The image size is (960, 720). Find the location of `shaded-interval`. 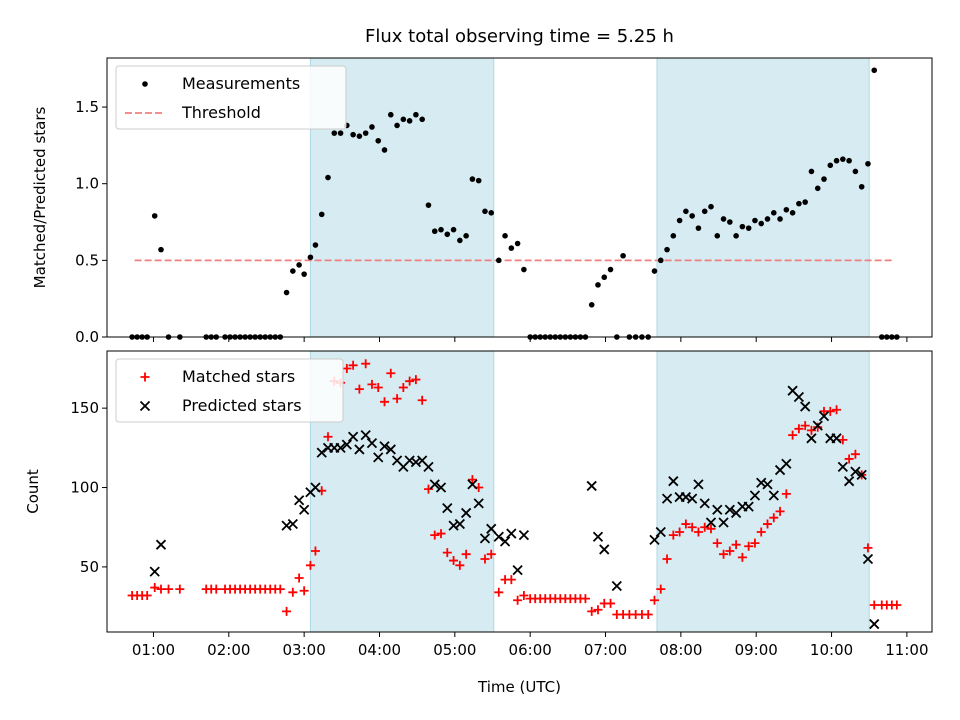

shaded-interval is located at coordinates (763, 197).